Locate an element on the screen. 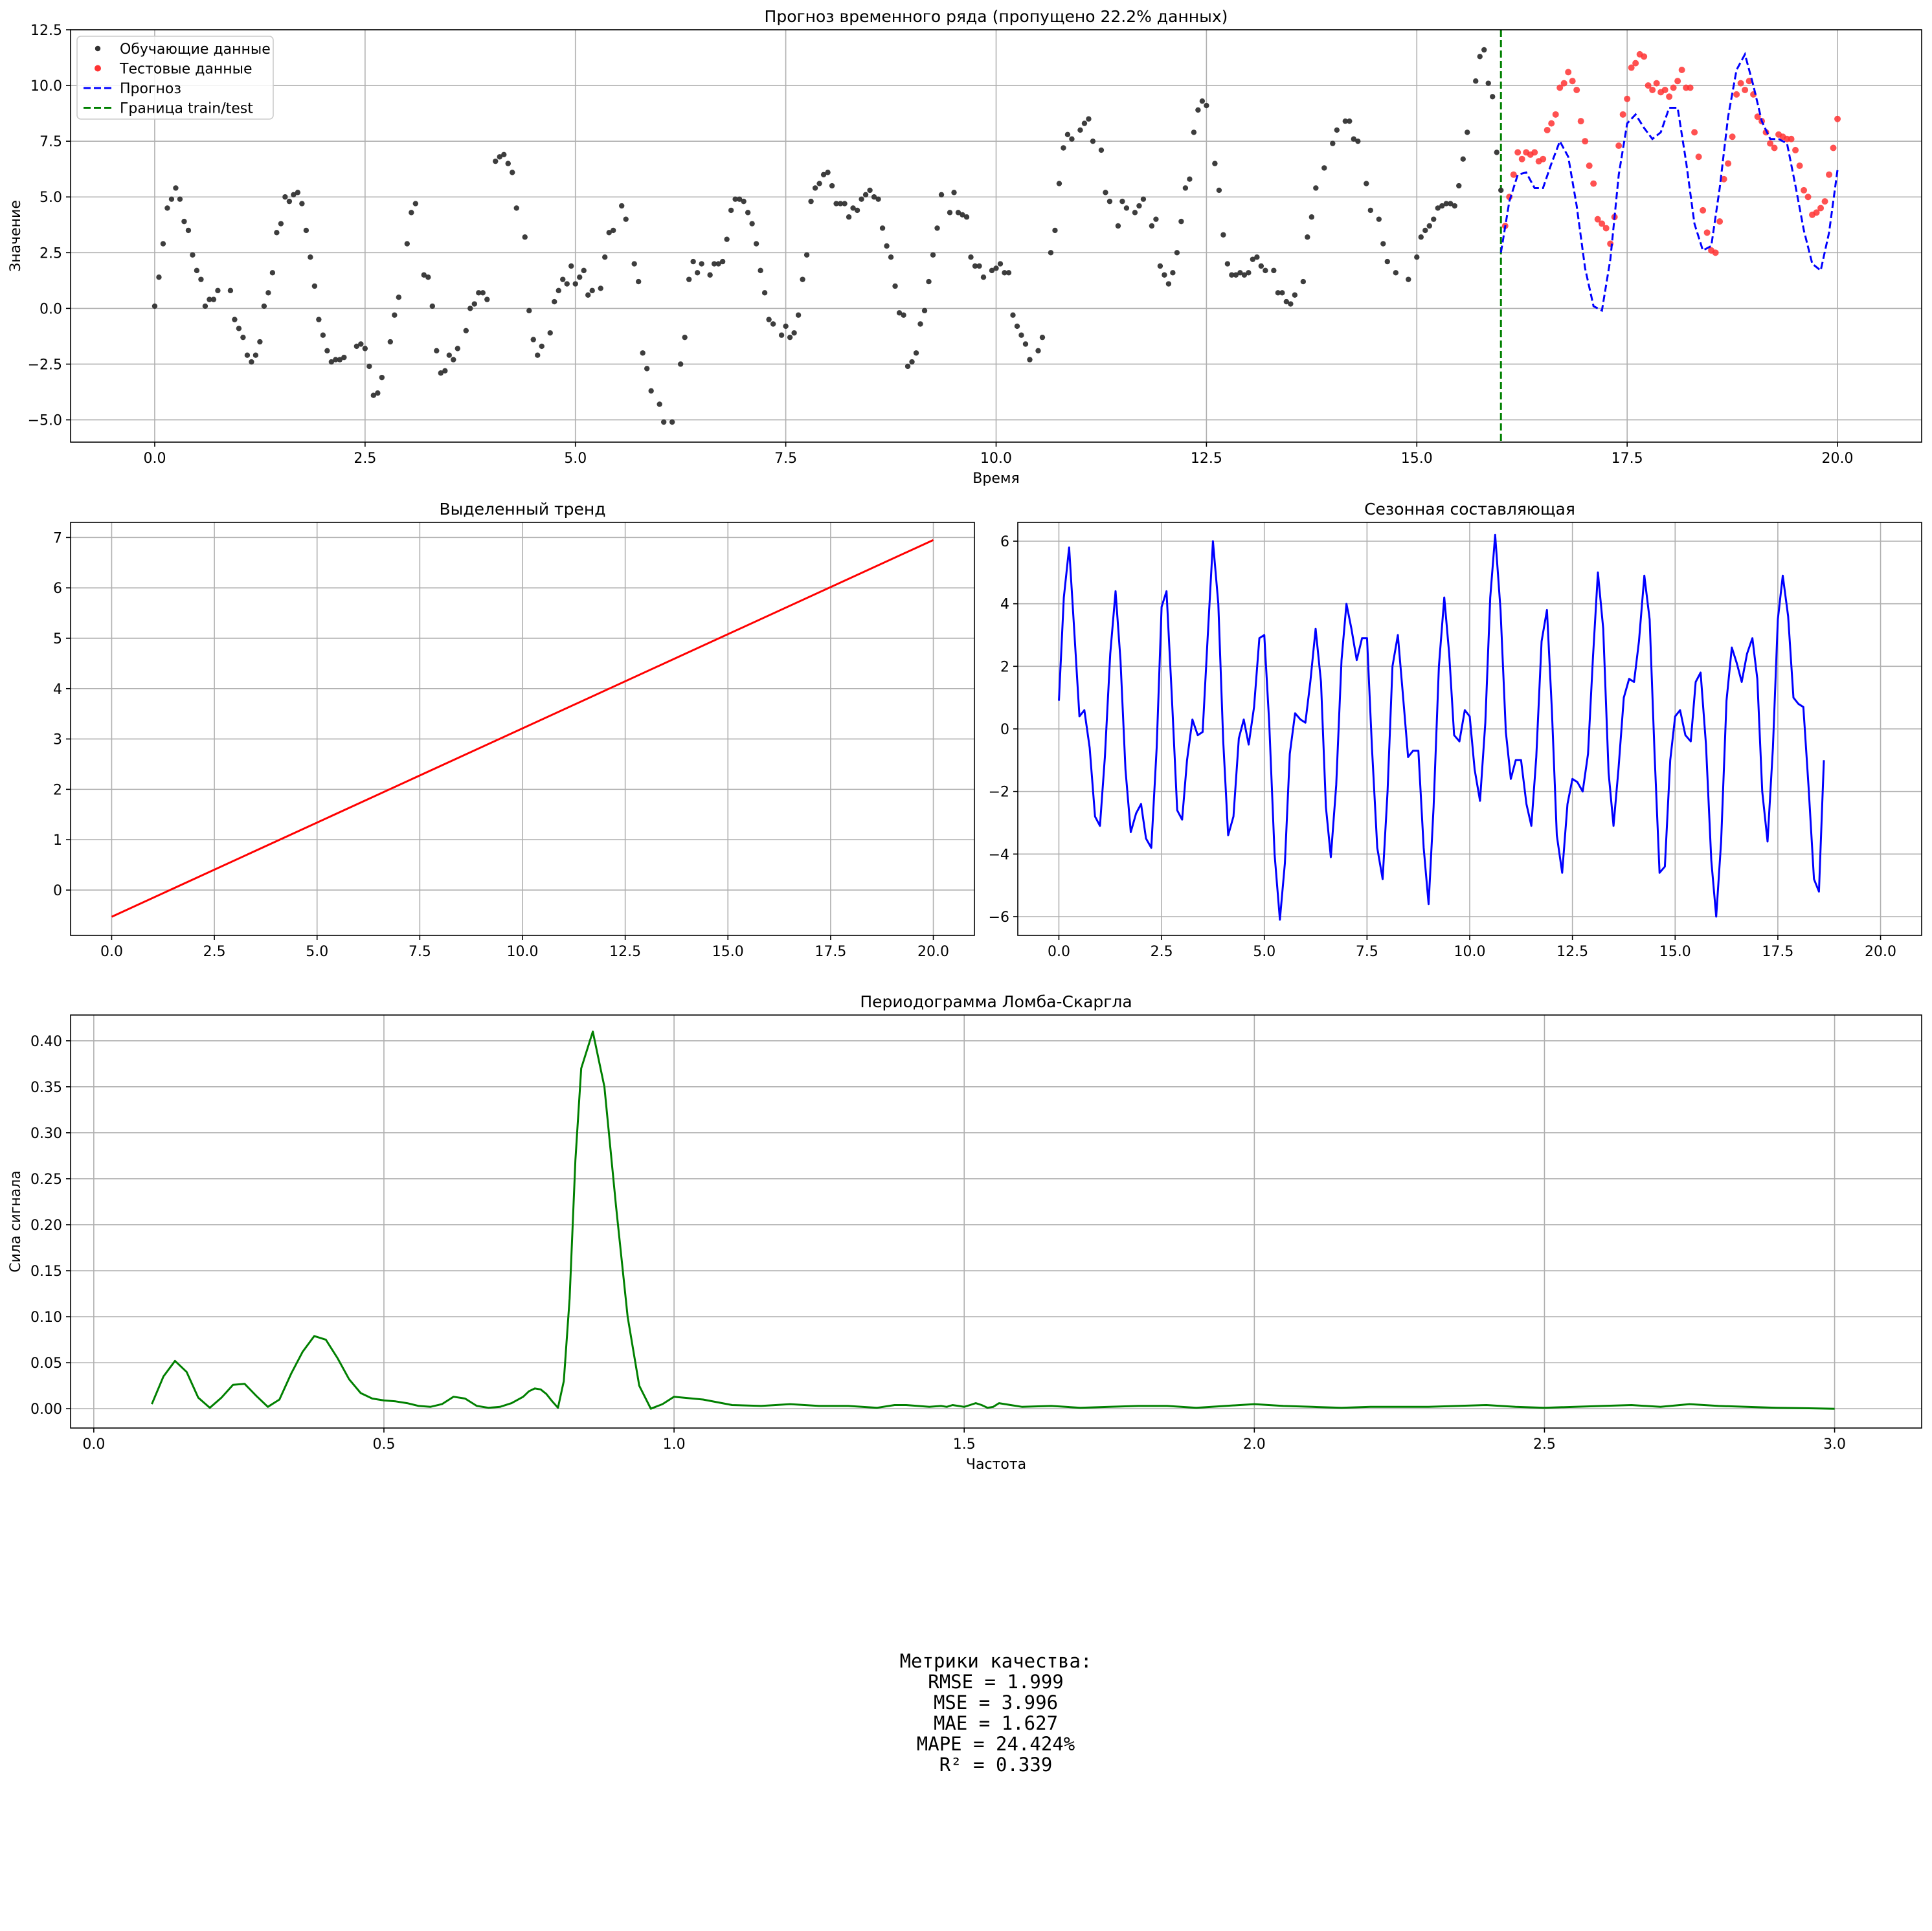 The height and width of the screenshot is (1931, 1932). legend-label: Граница train/test is located at coordinates (187, 109).